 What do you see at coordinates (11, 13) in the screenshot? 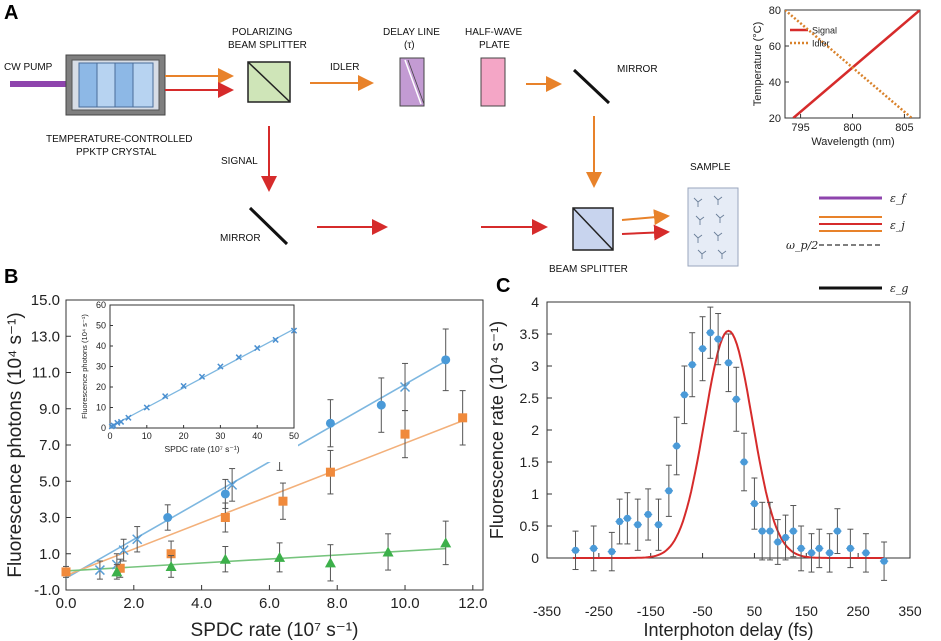
I see `panel-label-a: A` at bounding box center [11, 13].